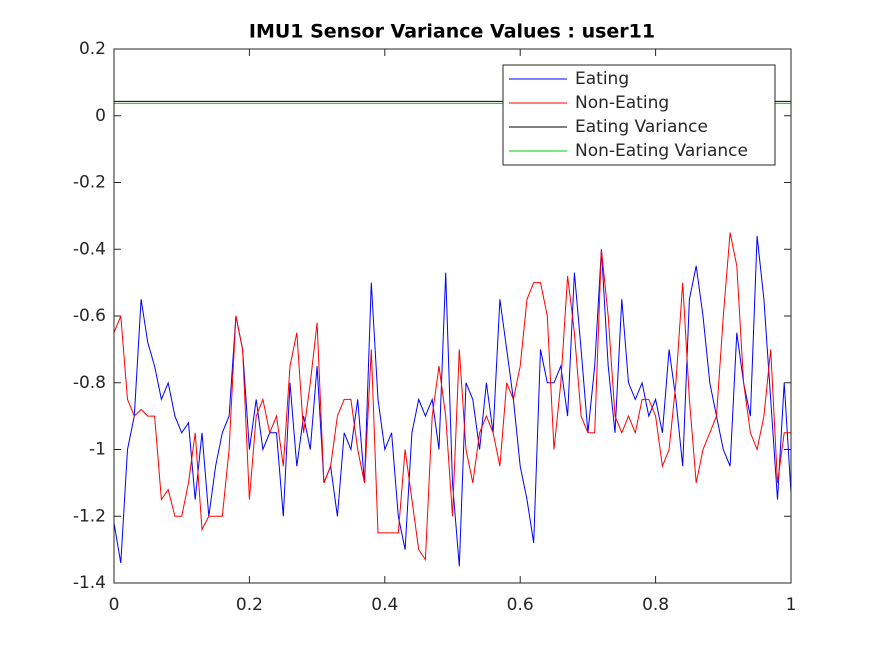  Describe the element at coordinates (114, 605) in the screenshot. I see `x-tick-label: 0` at that location.